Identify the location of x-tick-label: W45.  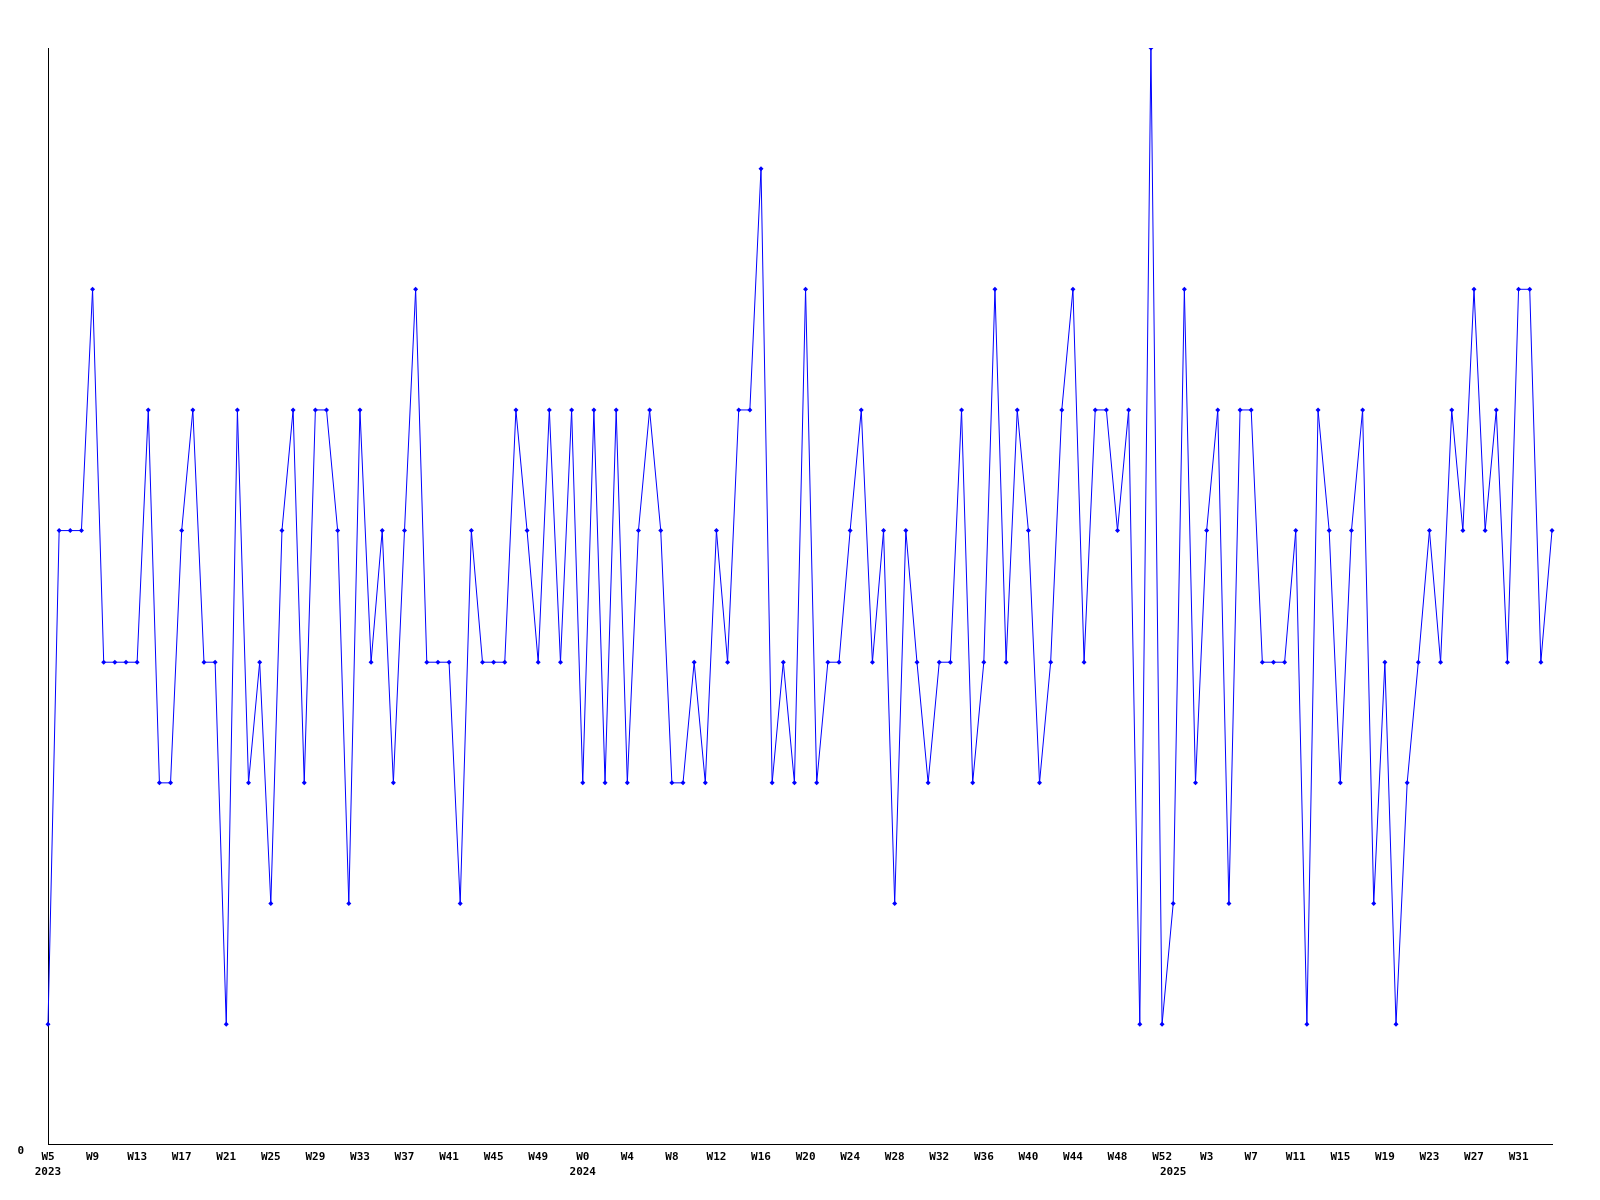
(493, 1157).